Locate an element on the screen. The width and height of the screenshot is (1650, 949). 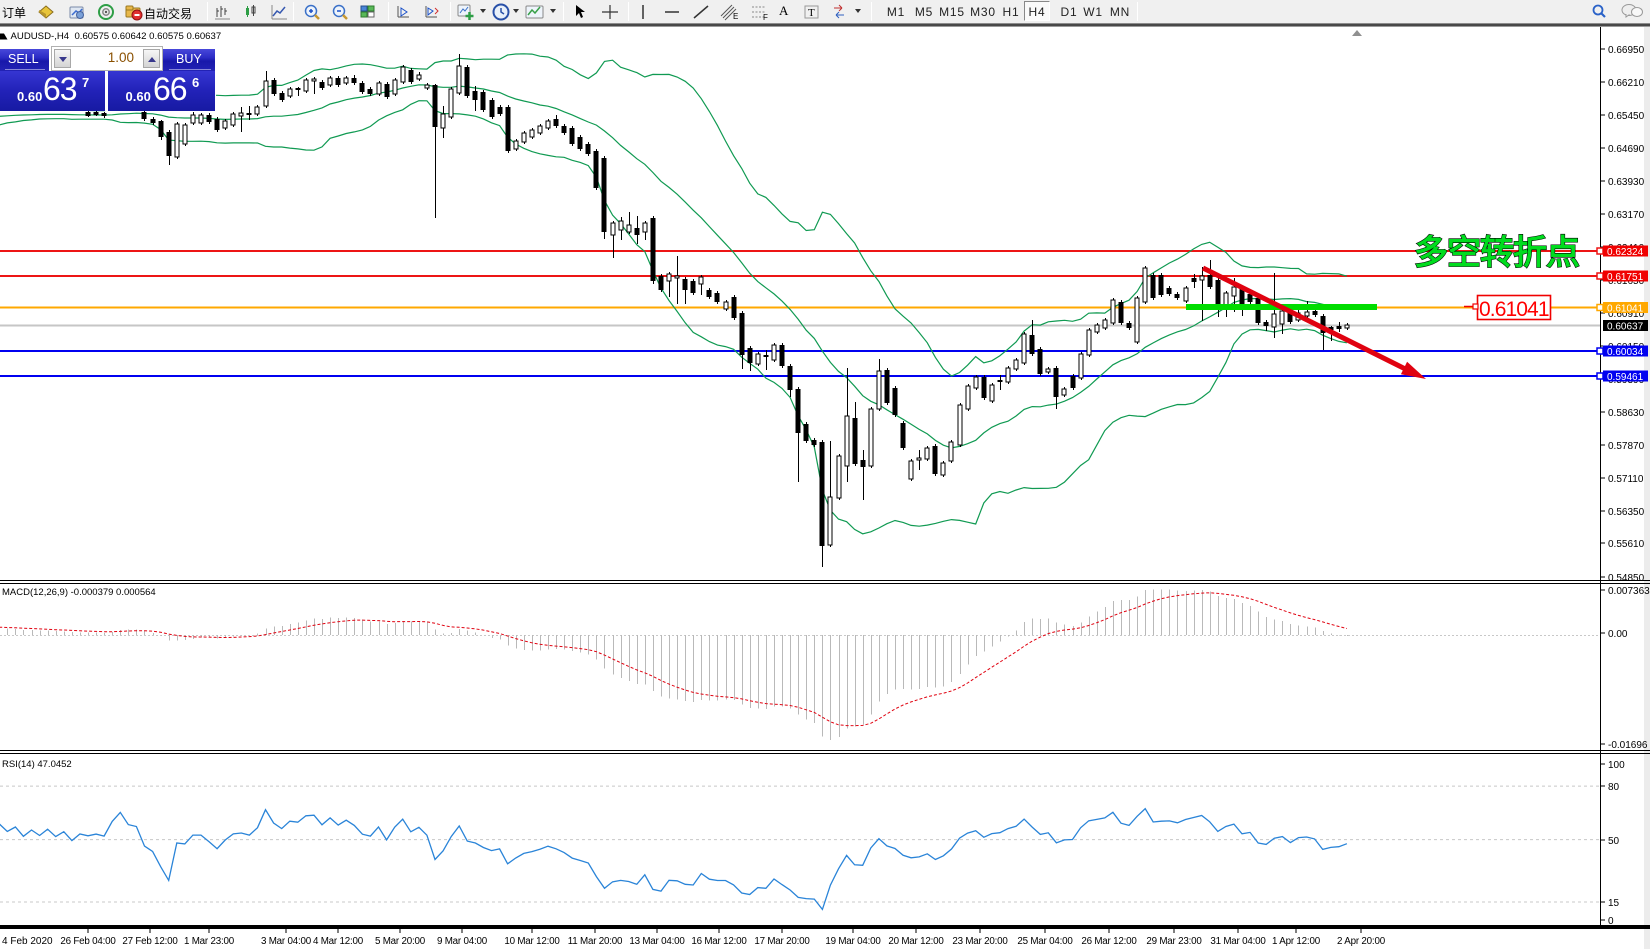
svg-text: 50 is located at coordinates (1614, 841).